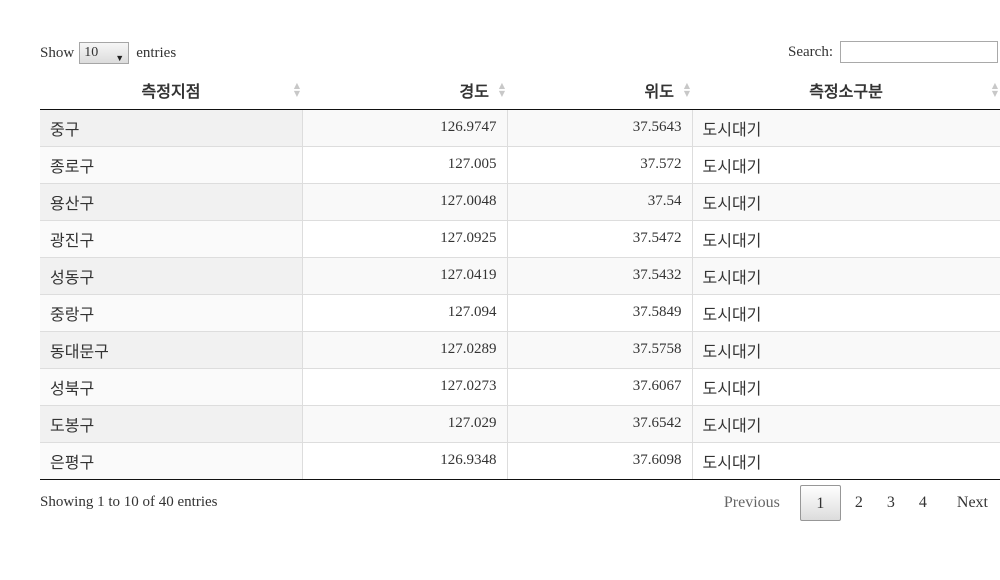  I want to click on table-row: 용산구 127.0048 37.54 도시대기, so click(520, 201).